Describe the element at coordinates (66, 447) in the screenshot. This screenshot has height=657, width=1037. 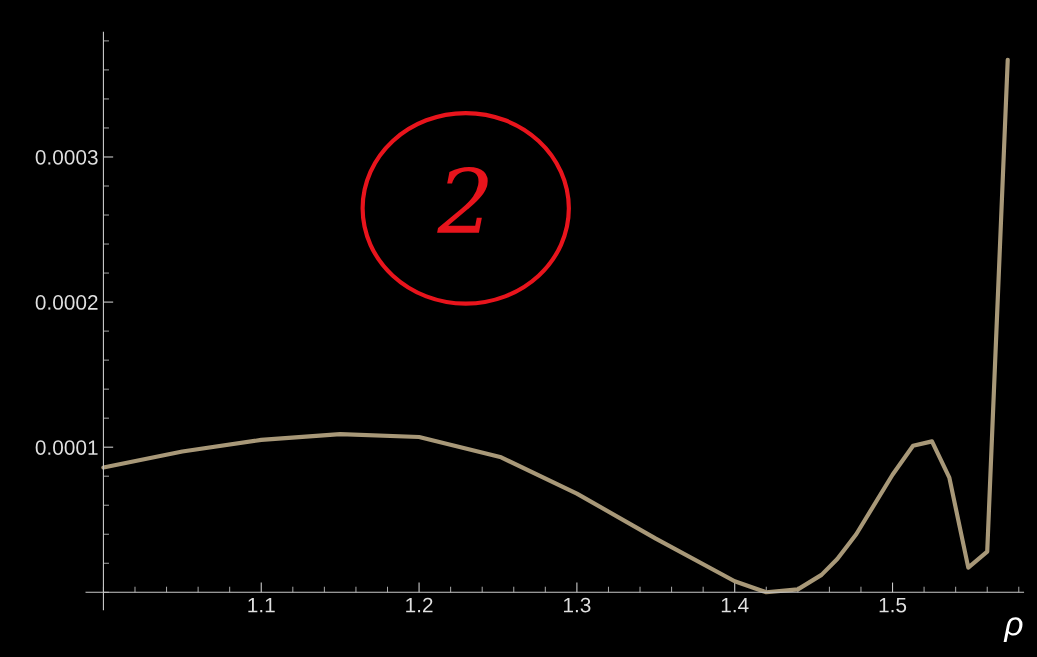
I see `y-tick-label: 0.0001` at that location.